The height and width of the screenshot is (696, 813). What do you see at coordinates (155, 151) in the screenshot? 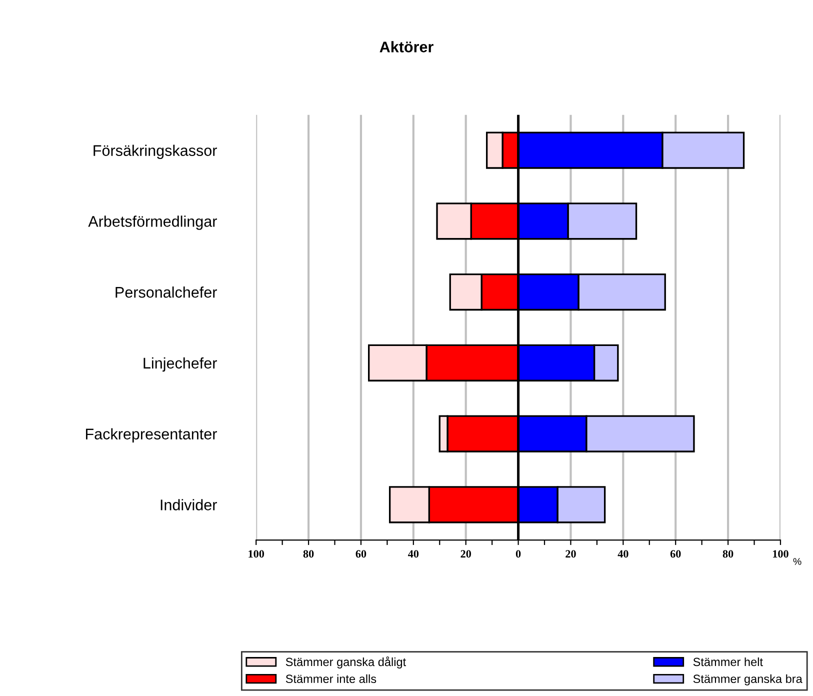
I see `y-tick-label: Försäkringskassor` at bounding box center [155, 151].